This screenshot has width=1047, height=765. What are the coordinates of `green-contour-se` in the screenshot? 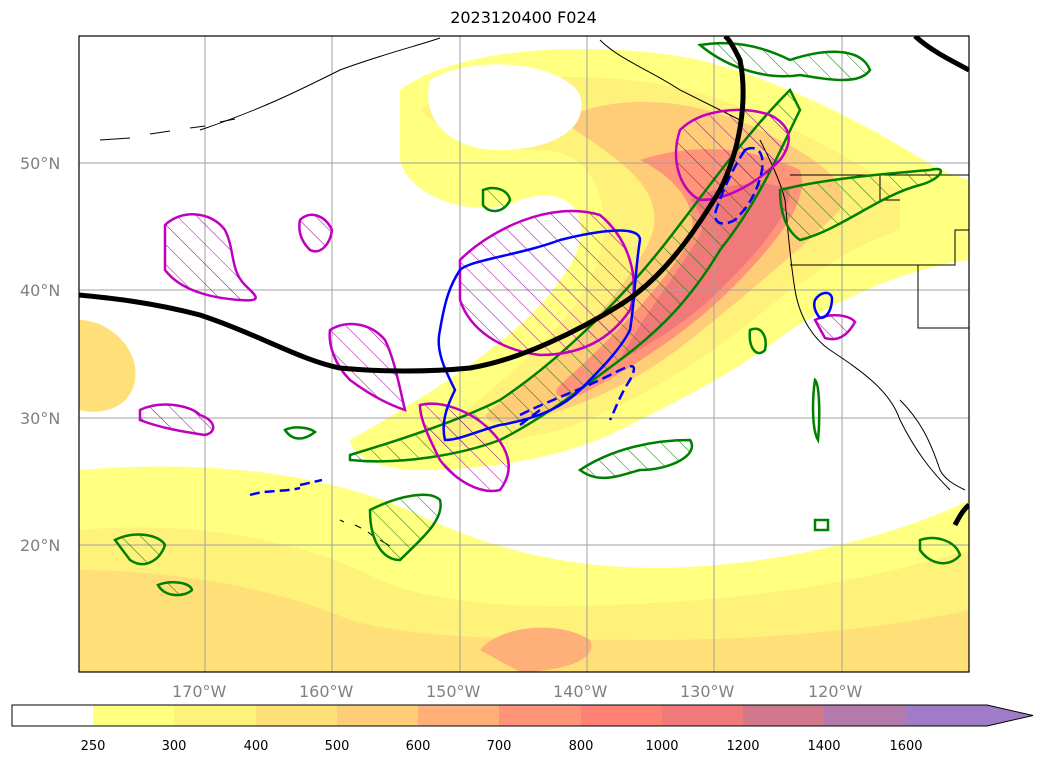 It's located at (635, 459).